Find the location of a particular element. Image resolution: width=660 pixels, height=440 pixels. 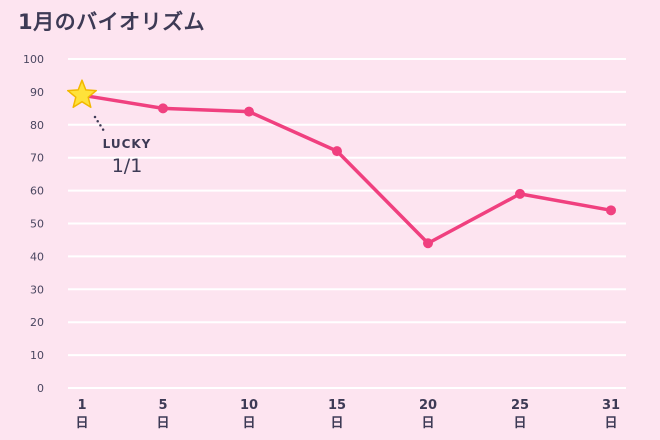

y-tick-label: 20 is located at coordinates (37, 322).